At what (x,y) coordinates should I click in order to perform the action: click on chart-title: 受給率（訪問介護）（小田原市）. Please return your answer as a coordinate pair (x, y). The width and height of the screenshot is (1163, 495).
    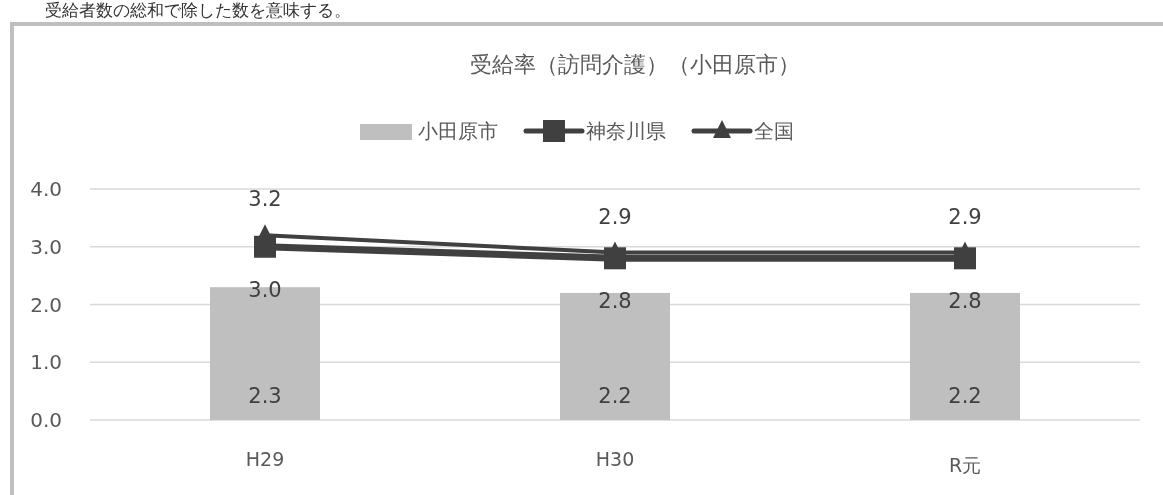
    Looking at the image, I should click on (635, 64).